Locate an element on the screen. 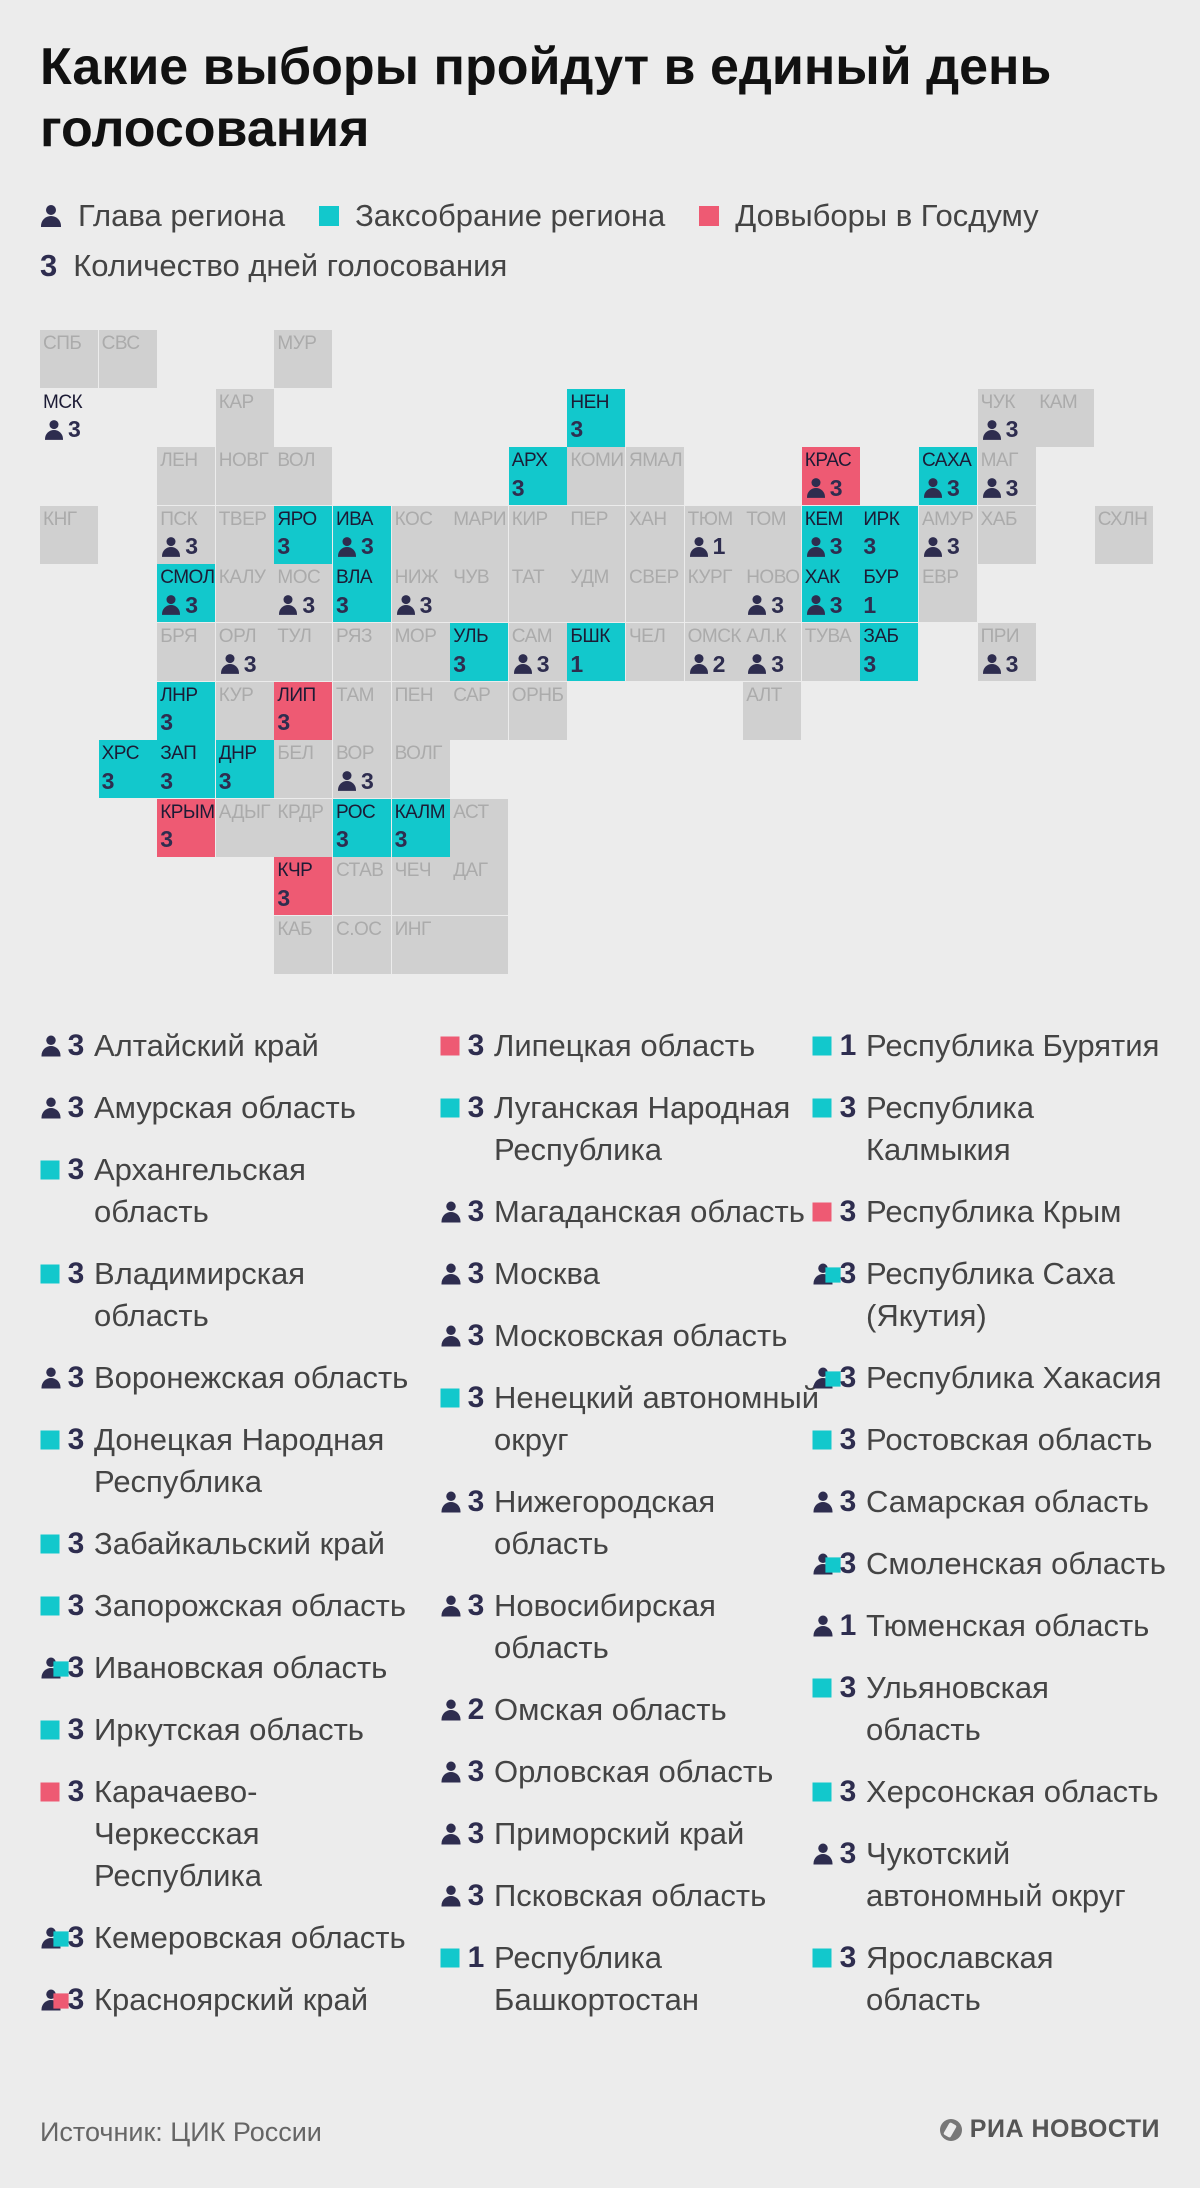 Image resolution: width=1200 pixels, height=2188 pixels. map-cell-label: НЕН is located at coordinates (590, 402).